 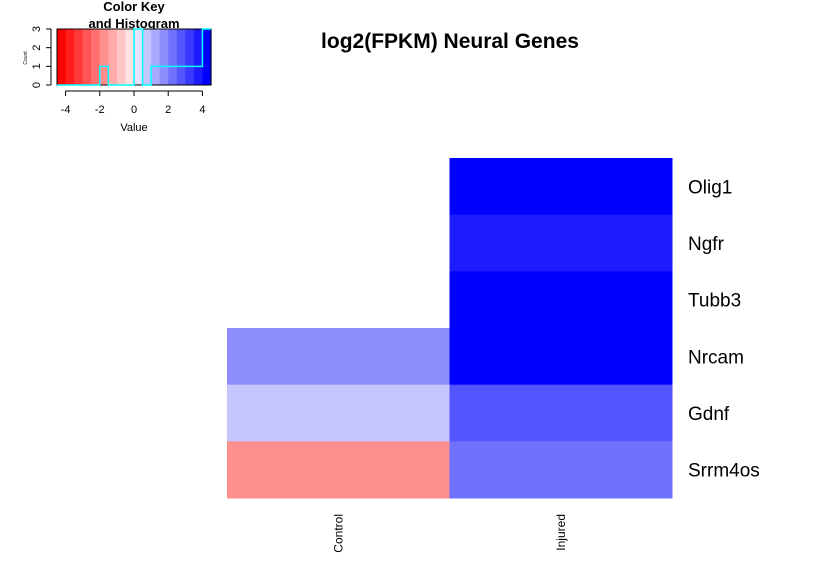 What do you see at coordinates (202, 110) in the screenshot?
I see `color-key-x-tick-label: 4` at bounding box center [202, 110].